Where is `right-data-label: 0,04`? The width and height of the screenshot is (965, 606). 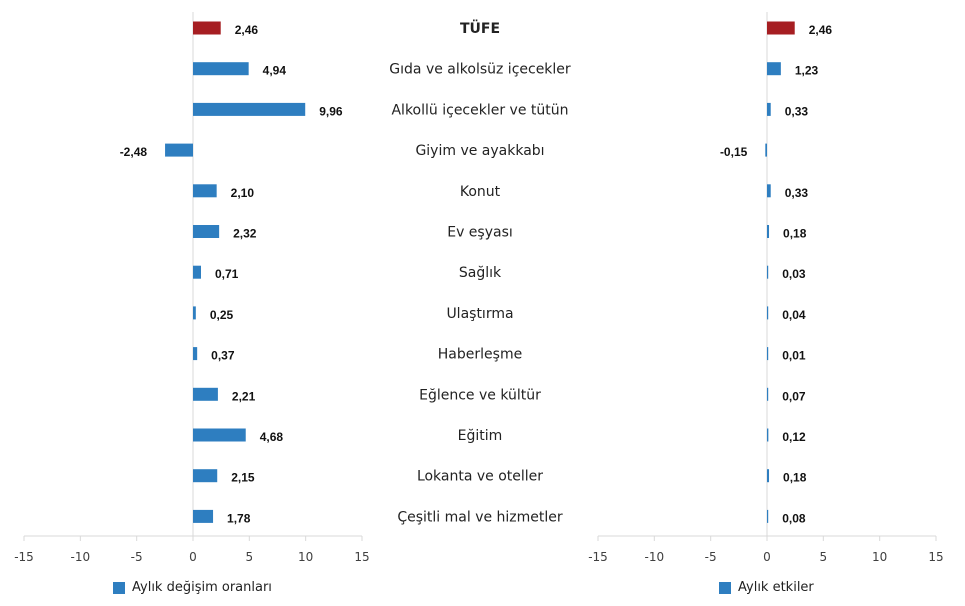
right-data-label: 0,04 is located at coordinates (794, 315).